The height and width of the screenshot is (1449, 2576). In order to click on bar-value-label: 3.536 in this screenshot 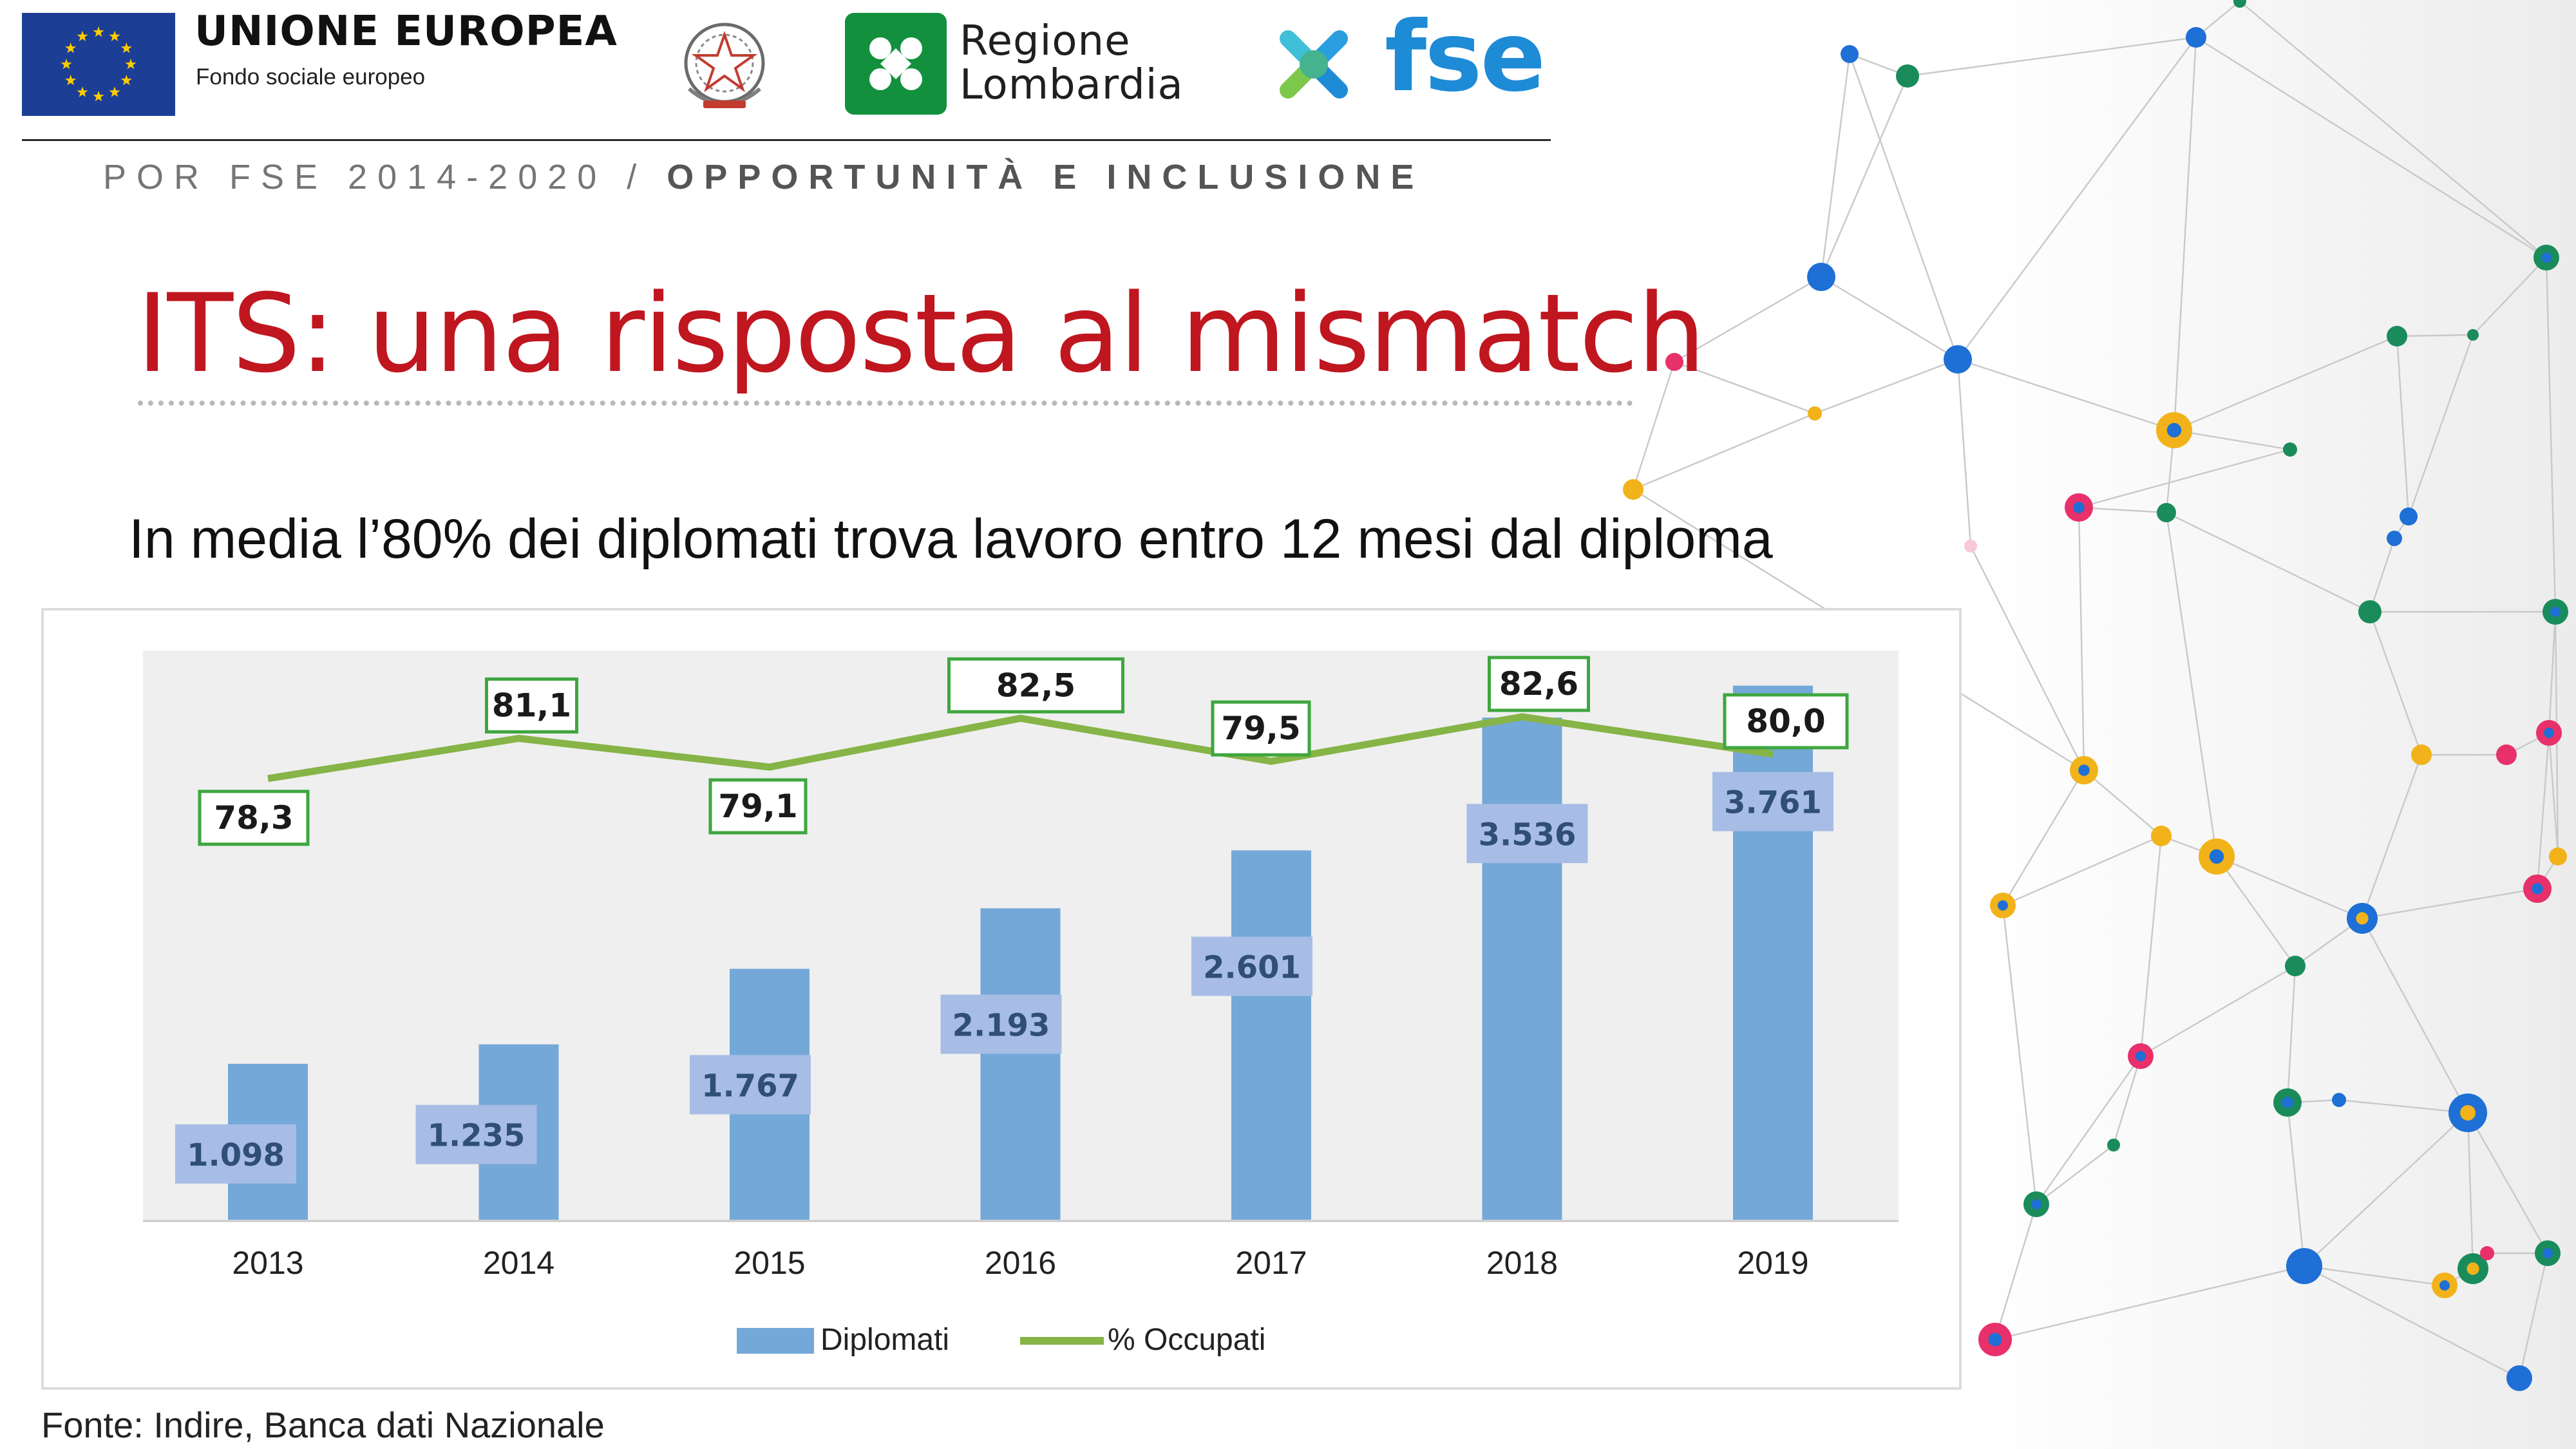, I will do `click(1528, 835)`.